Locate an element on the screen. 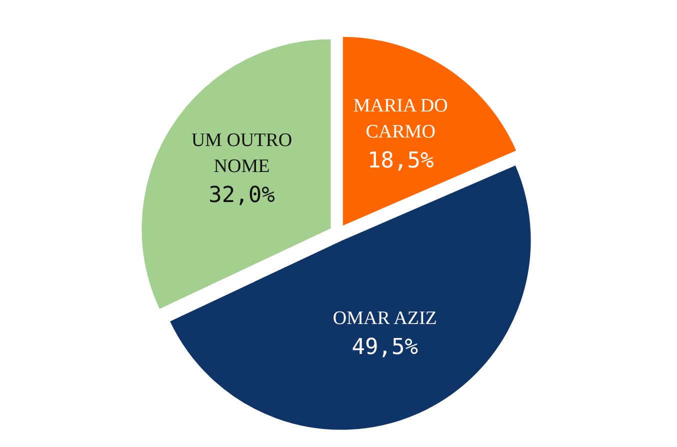 This screenshot has width=677, height=447. slice-label: MARIA DO CARMO is located at coordinates (400, 119).